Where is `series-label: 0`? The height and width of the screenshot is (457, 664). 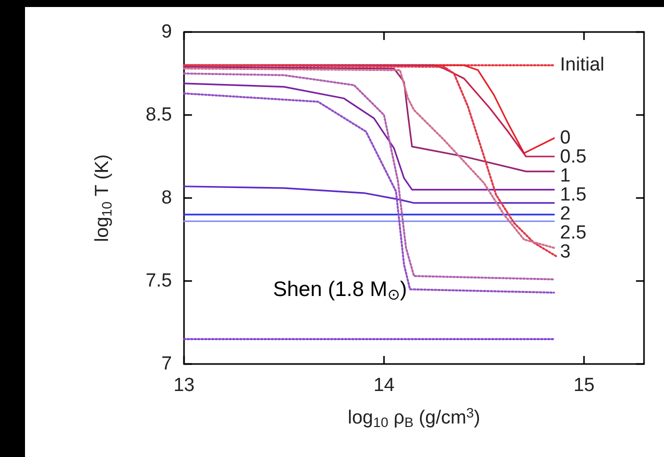 series-label: 0 is located at coordinates (565, 138).